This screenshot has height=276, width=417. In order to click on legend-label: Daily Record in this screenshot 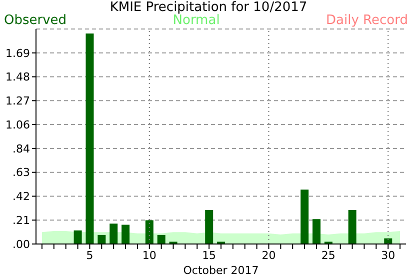, I will do `click(367, 20)`.